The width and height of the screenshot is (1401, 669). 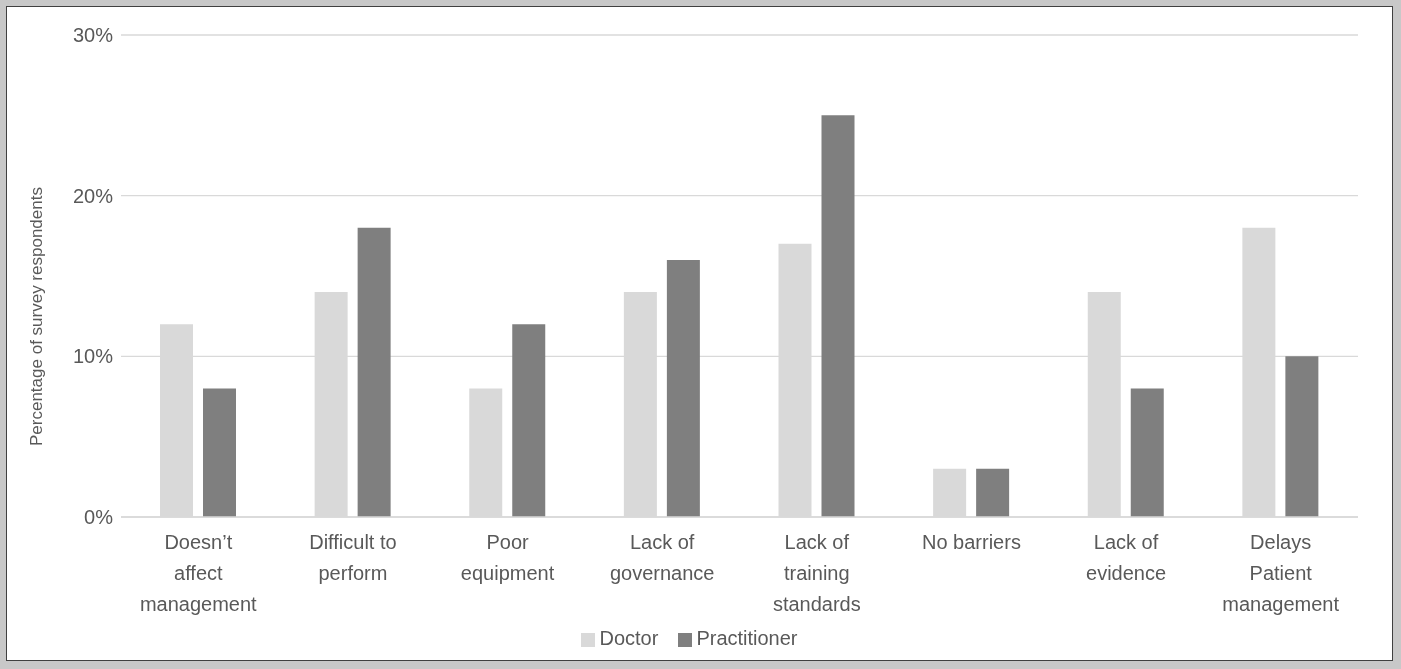 What do you see at coordinates (747, 638) in the screenshot?
I see `legend-label: Practitioner` at bounding box center [747, 638].